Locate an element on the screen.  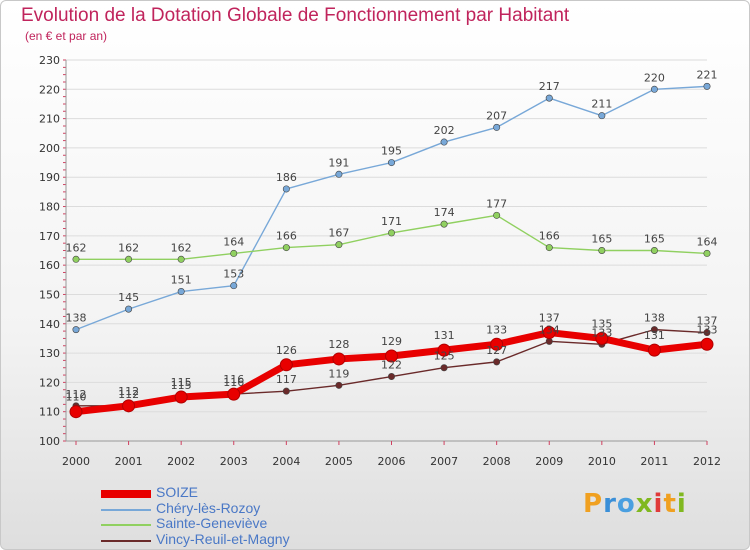
x-tick-label: 2004 is located at coordinates (286, 461).